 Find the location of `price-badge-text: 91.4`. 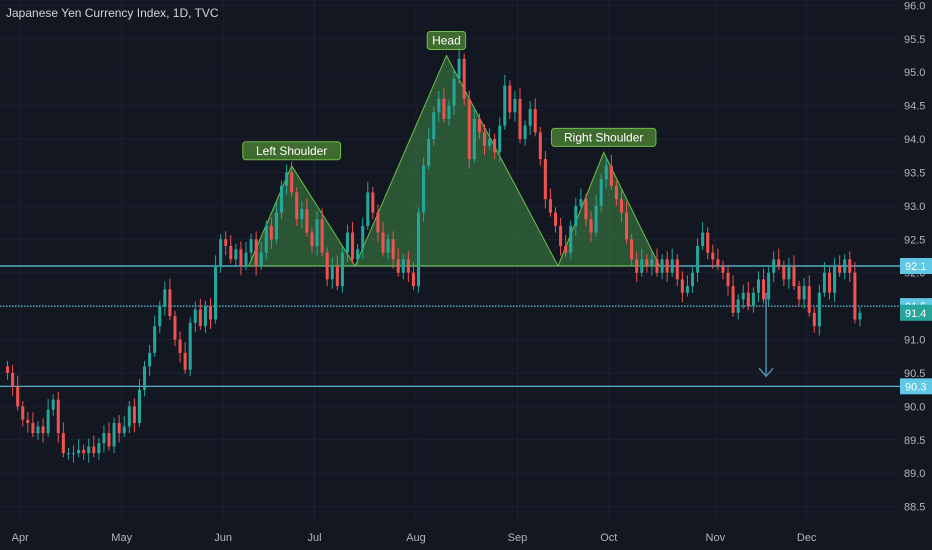

price-badge-text: 91.4 is located at coordinates (915, 314).